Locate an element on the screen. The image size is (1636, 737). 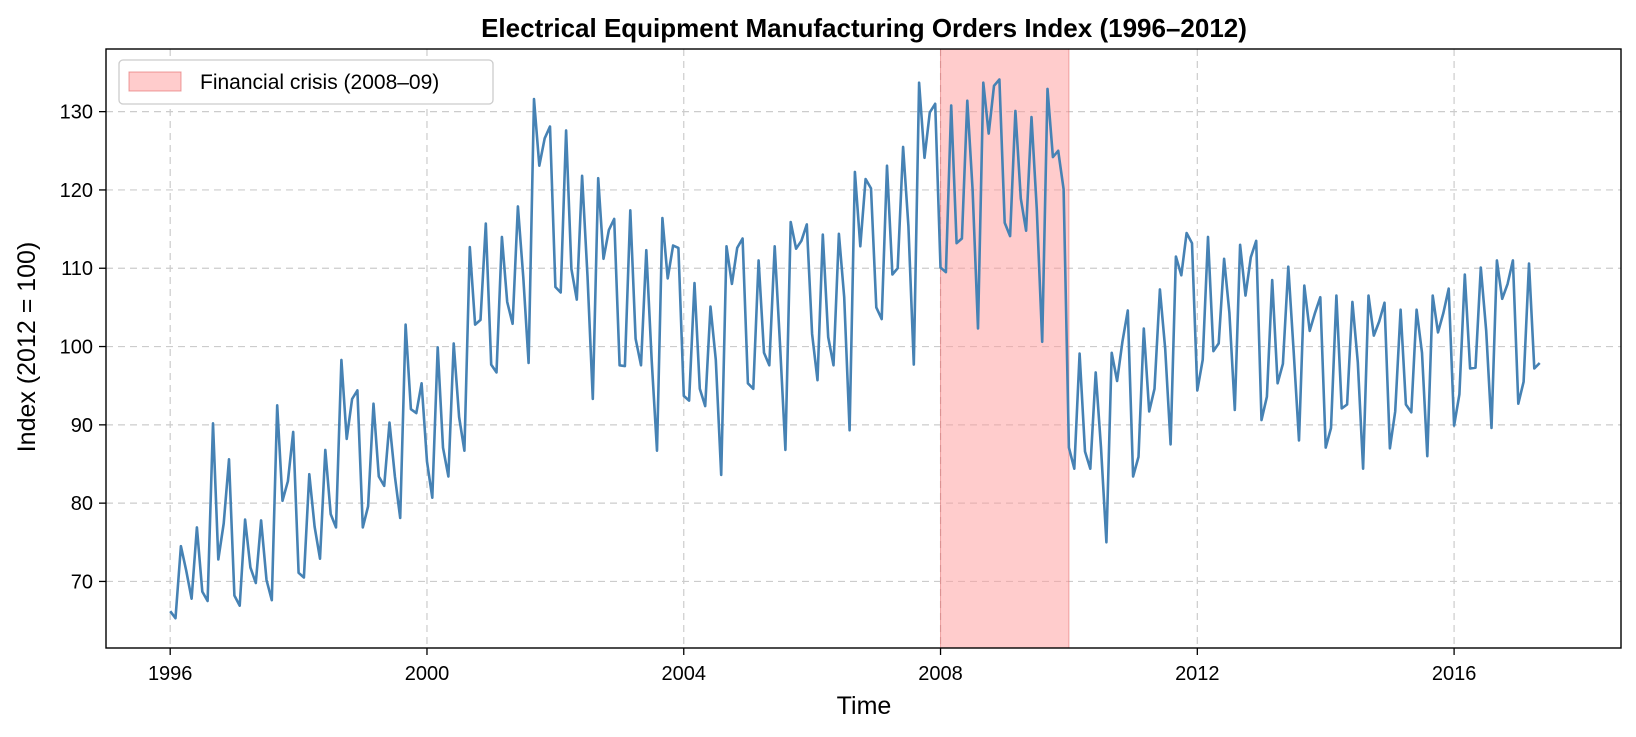
x-tick-label: 2004 is located at coordinates (684, 674).